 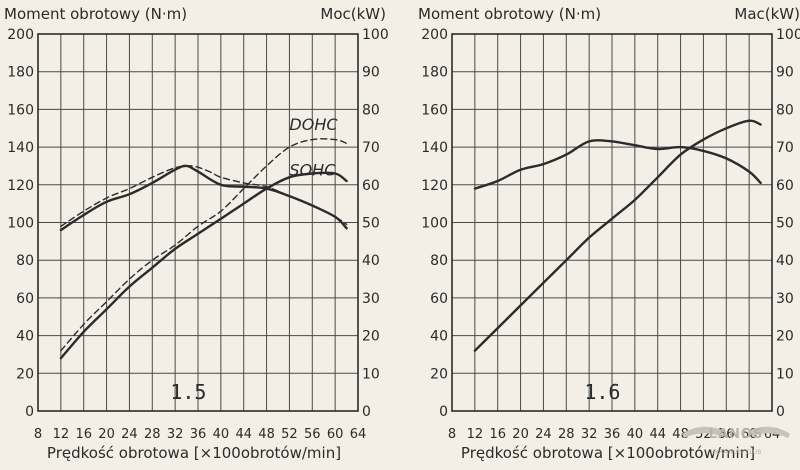 I want to click on y-axis-right-label: Moc(kW), so click(x=353, y=14).